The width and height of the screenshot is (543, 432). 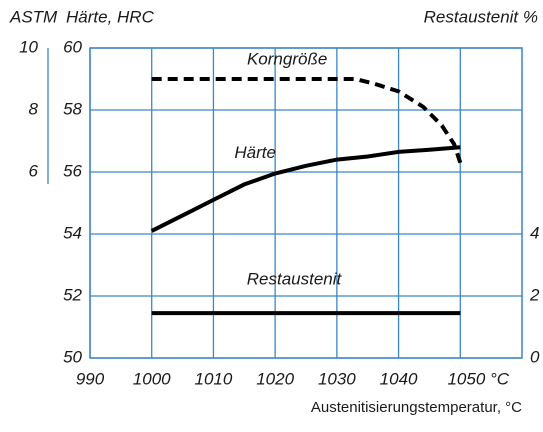 What do you see at coordinates (28, 46) in the screenshot?
I see `y3-tick-label: 10` at bounding box center [28, 46].